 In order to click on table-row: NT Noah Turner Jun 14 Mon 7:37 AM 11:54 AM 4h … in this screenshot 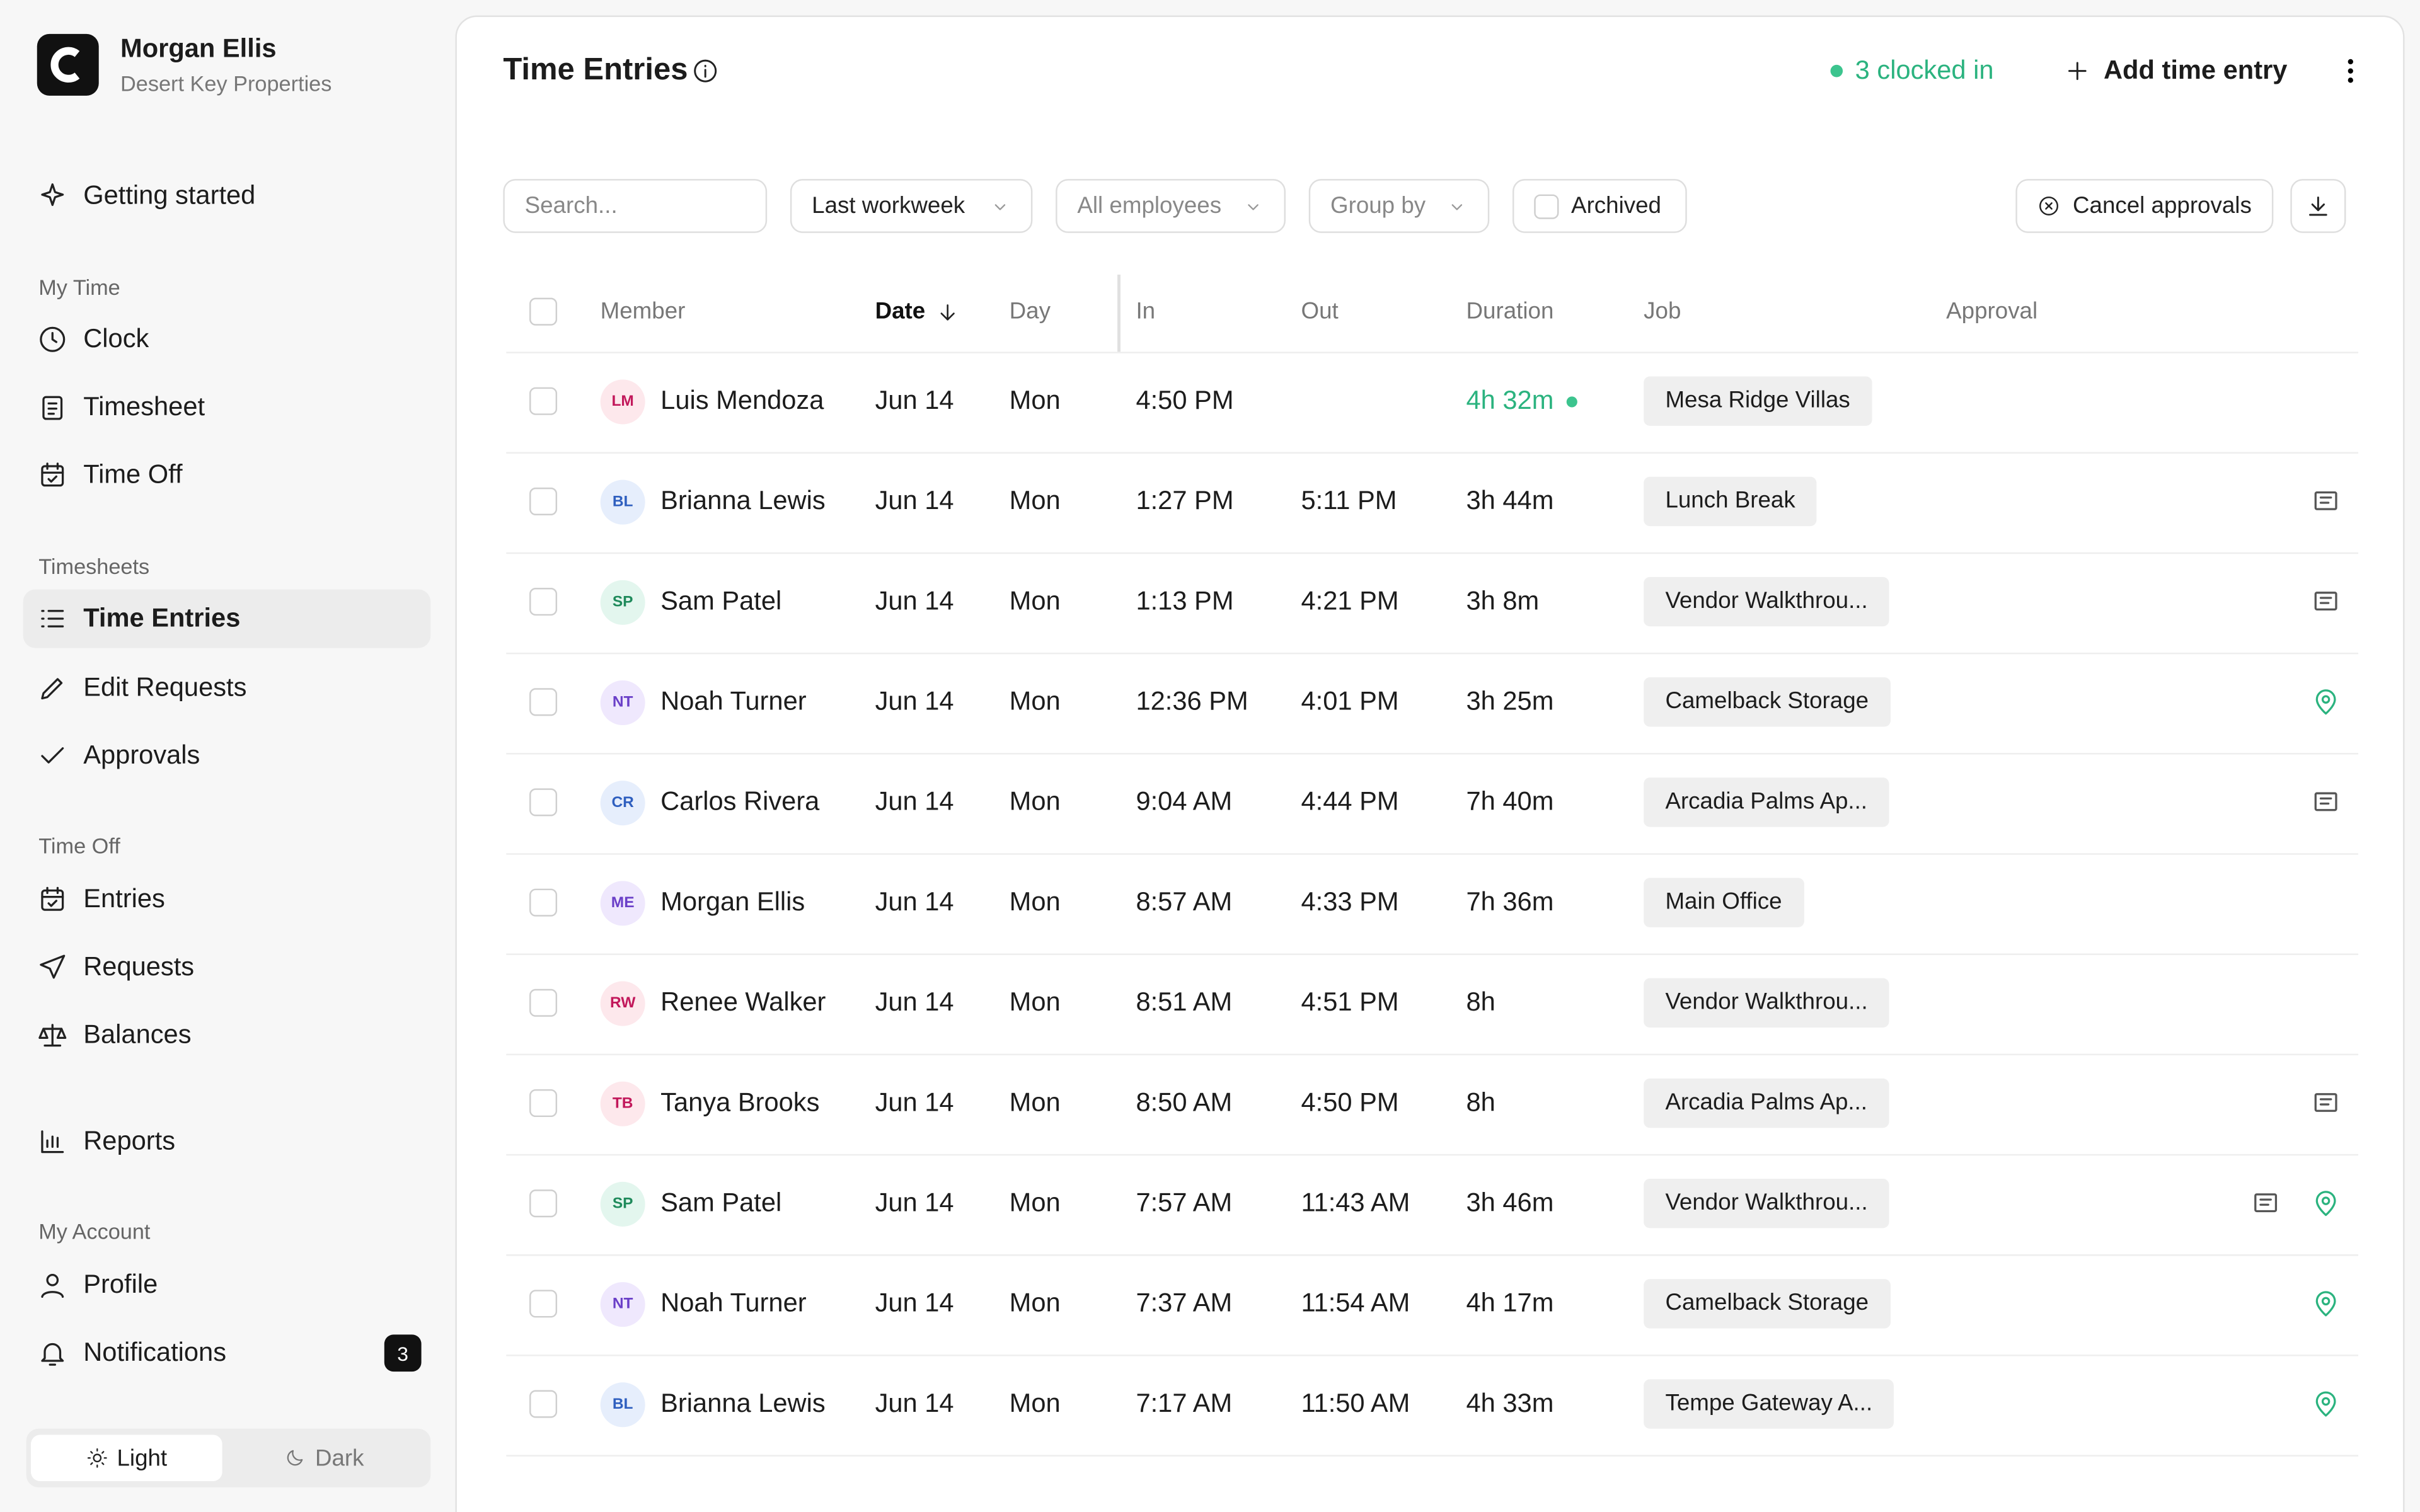, I will do `click(1433, 1305)`.